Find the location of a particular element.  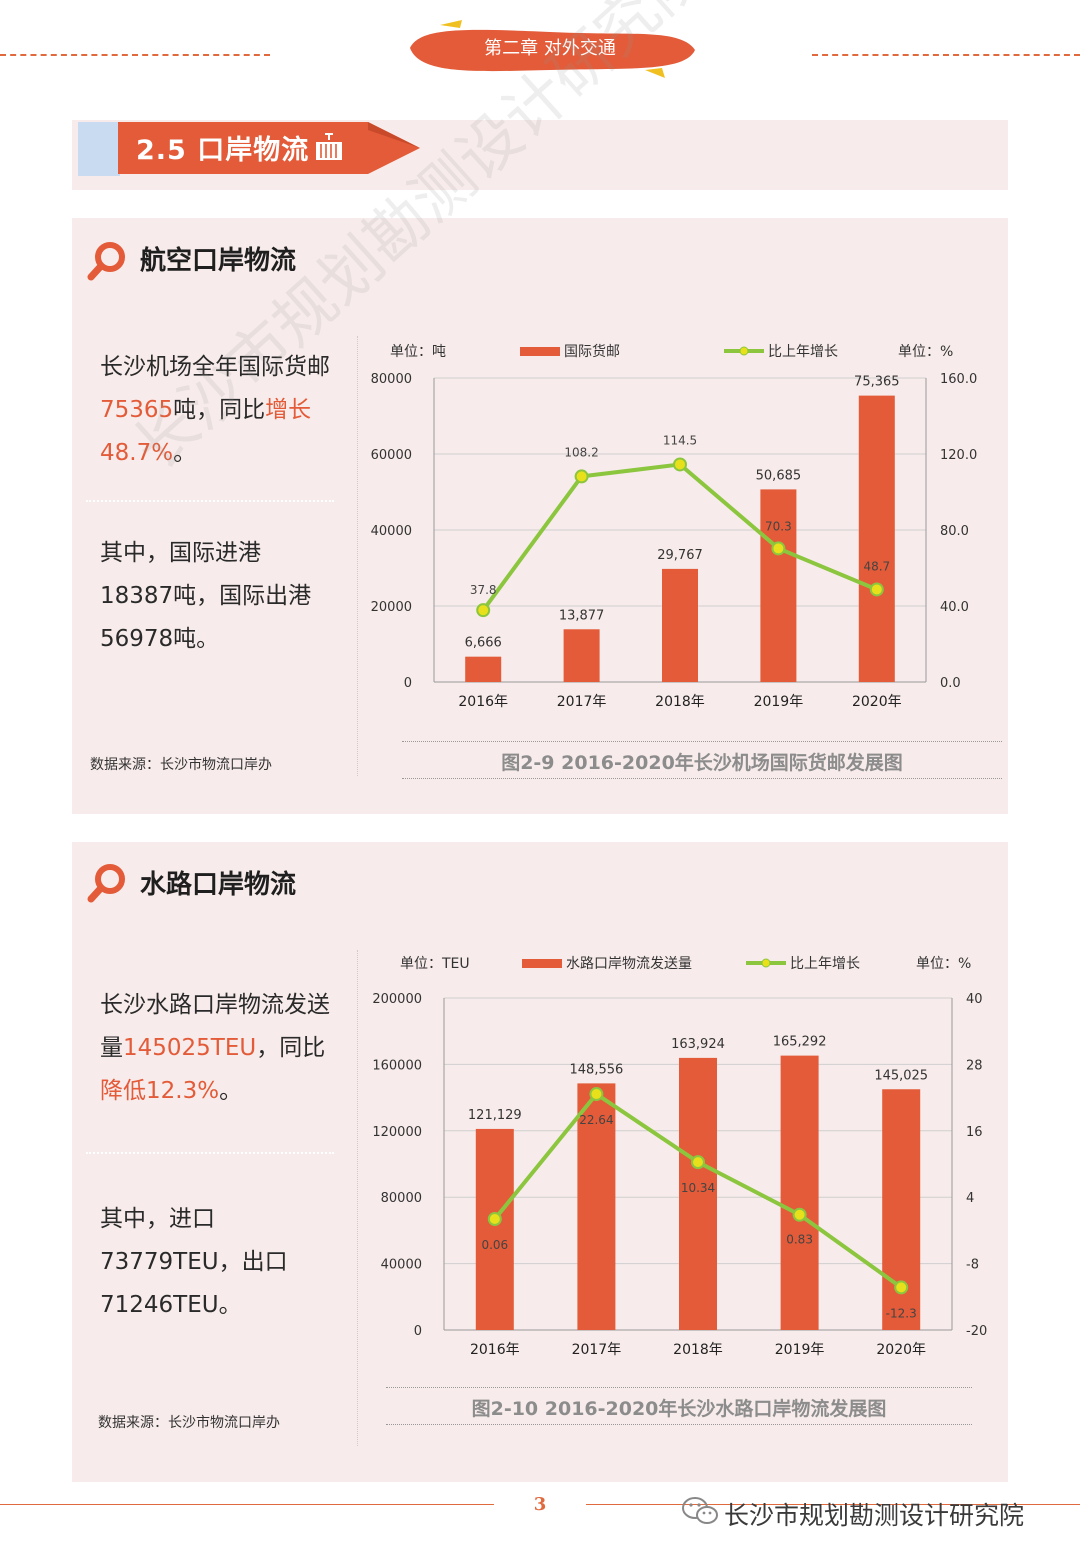

y2-tick-label: -8 is located at coordinates (972, 1265).